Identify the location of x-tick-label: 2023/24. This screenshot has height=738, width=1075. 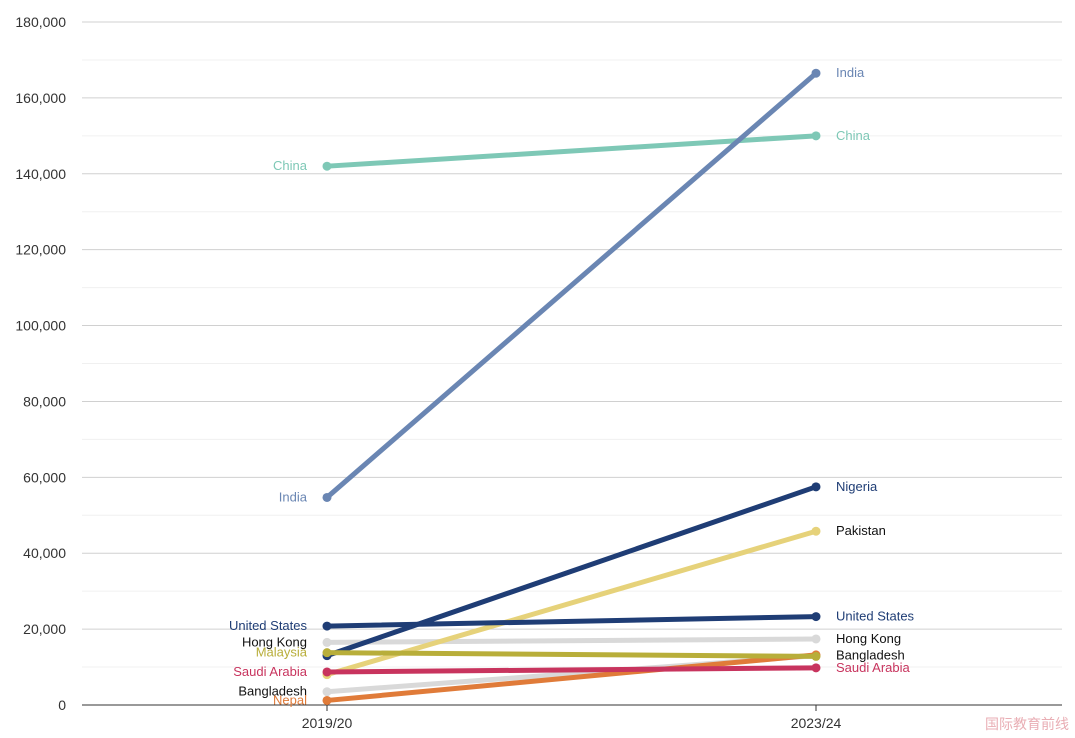
(816, 723).